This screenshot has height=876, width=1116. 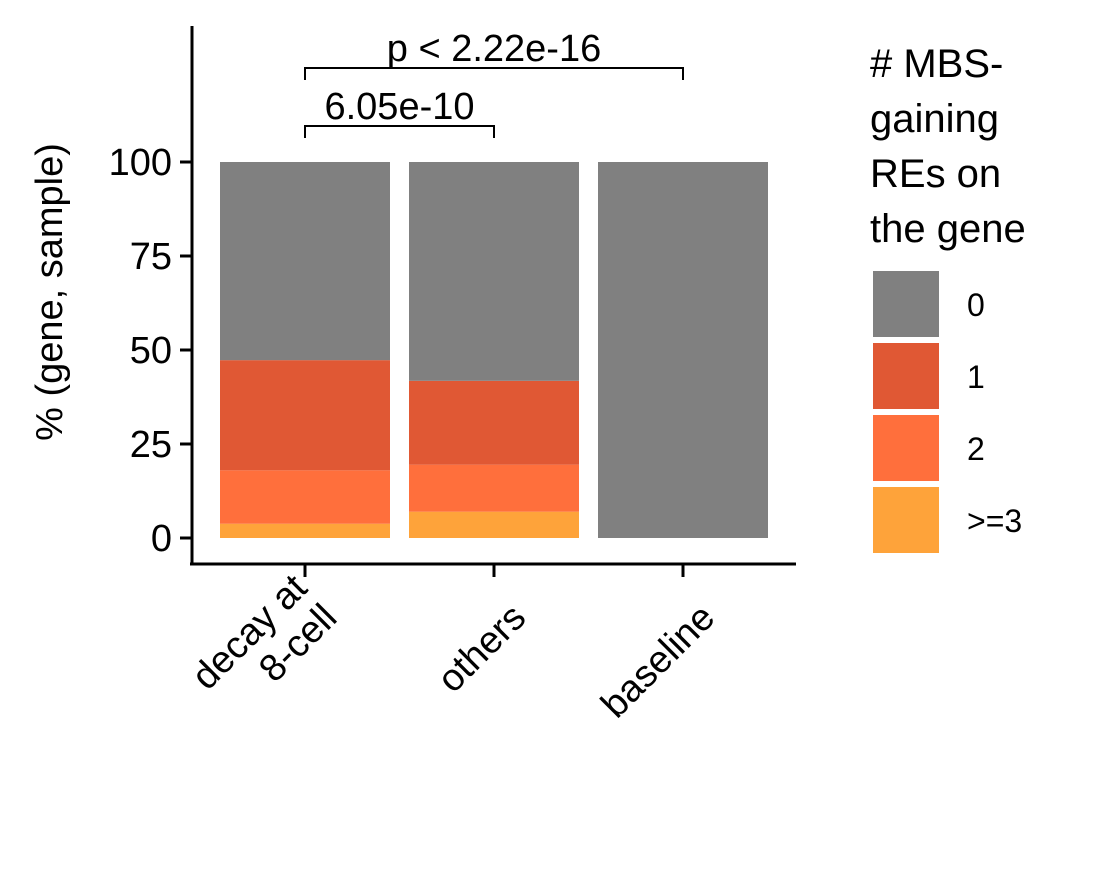 I want to click on legend-label: 1, so click(x=976, y=377).